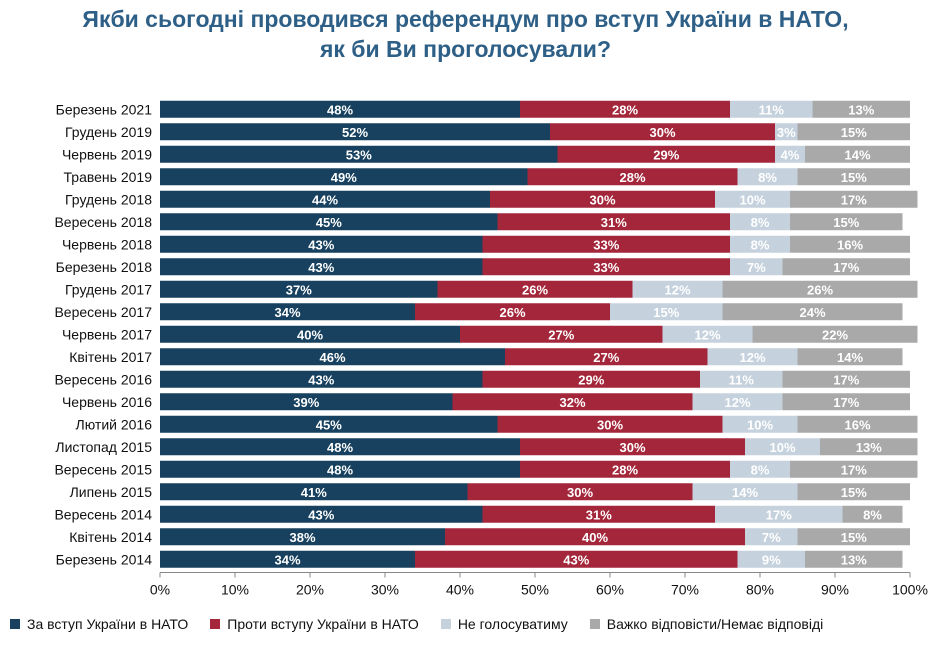 The image size is (931, 647). What do you see at coordinates (314, 624) in the screenshot?
I see `legend-item-against: Проти вступу України в НАТО` at bounding box center [314, 624].